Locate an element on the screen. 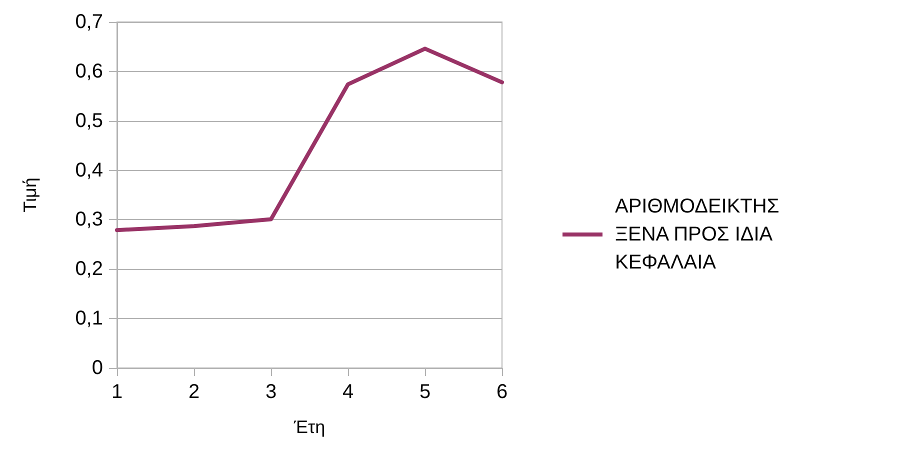  y-tick-label: 0,4 is located at coordinates (89, 170).